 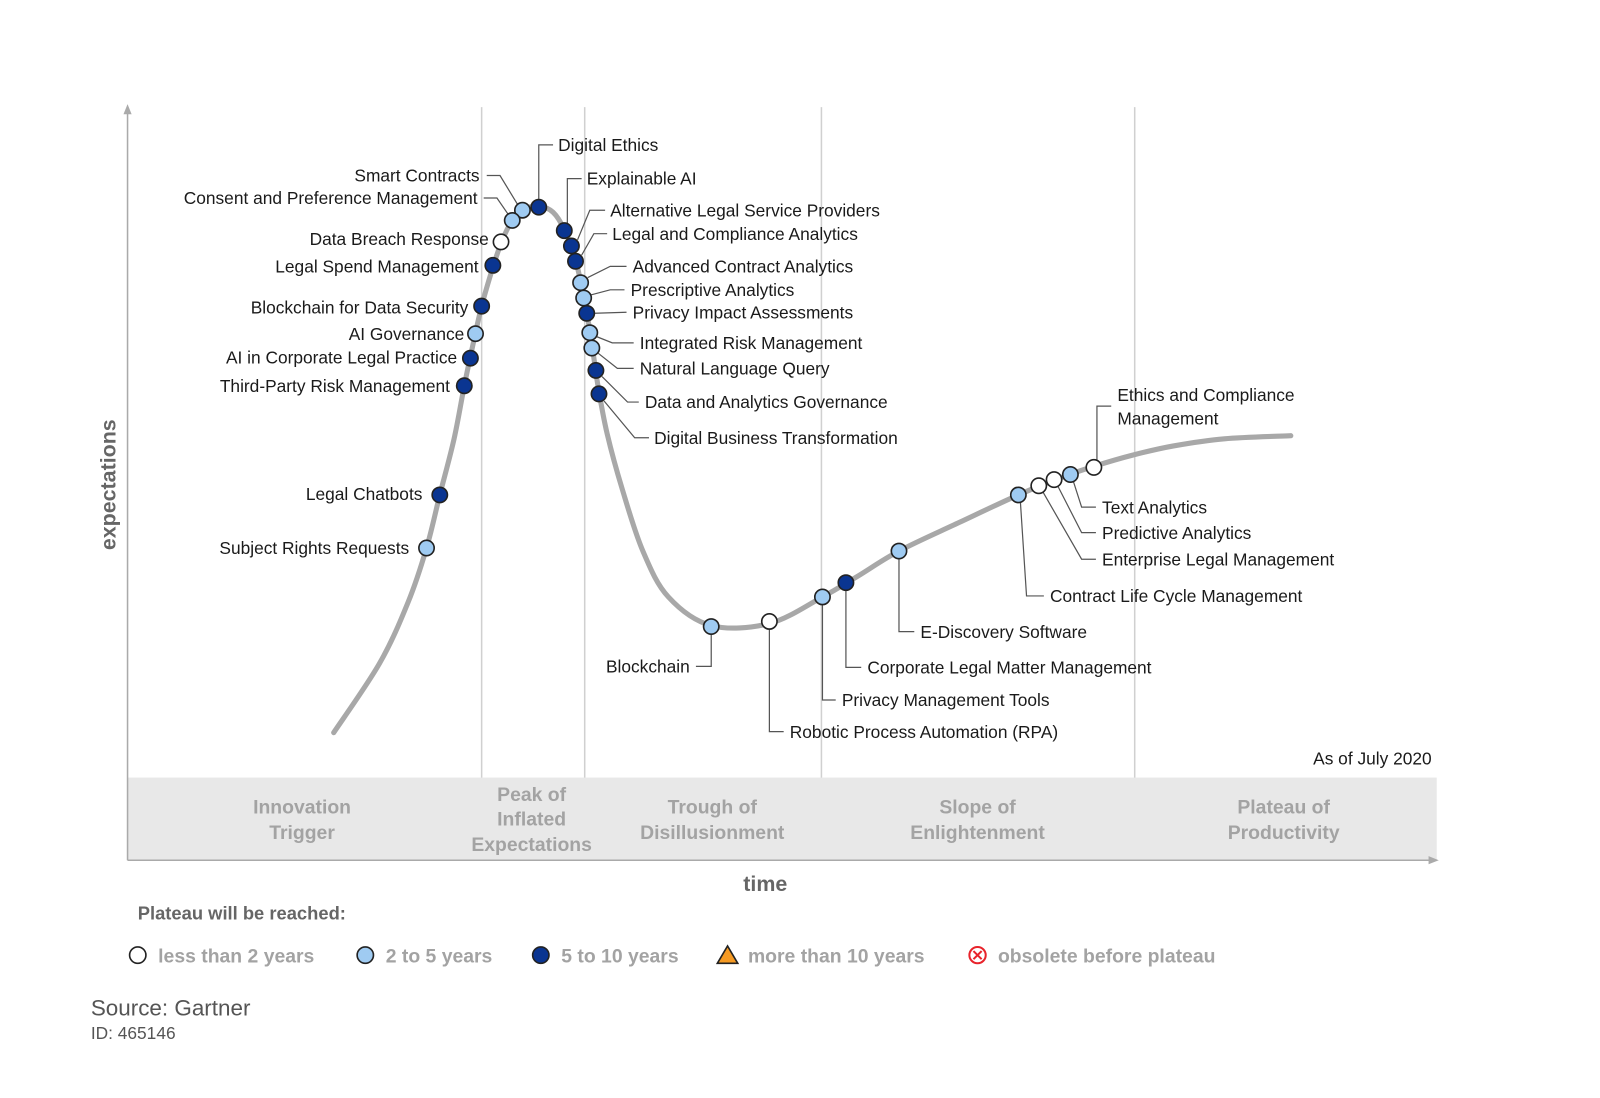 I want to click on phase-label: Innovation, so click(x=302, y=807).